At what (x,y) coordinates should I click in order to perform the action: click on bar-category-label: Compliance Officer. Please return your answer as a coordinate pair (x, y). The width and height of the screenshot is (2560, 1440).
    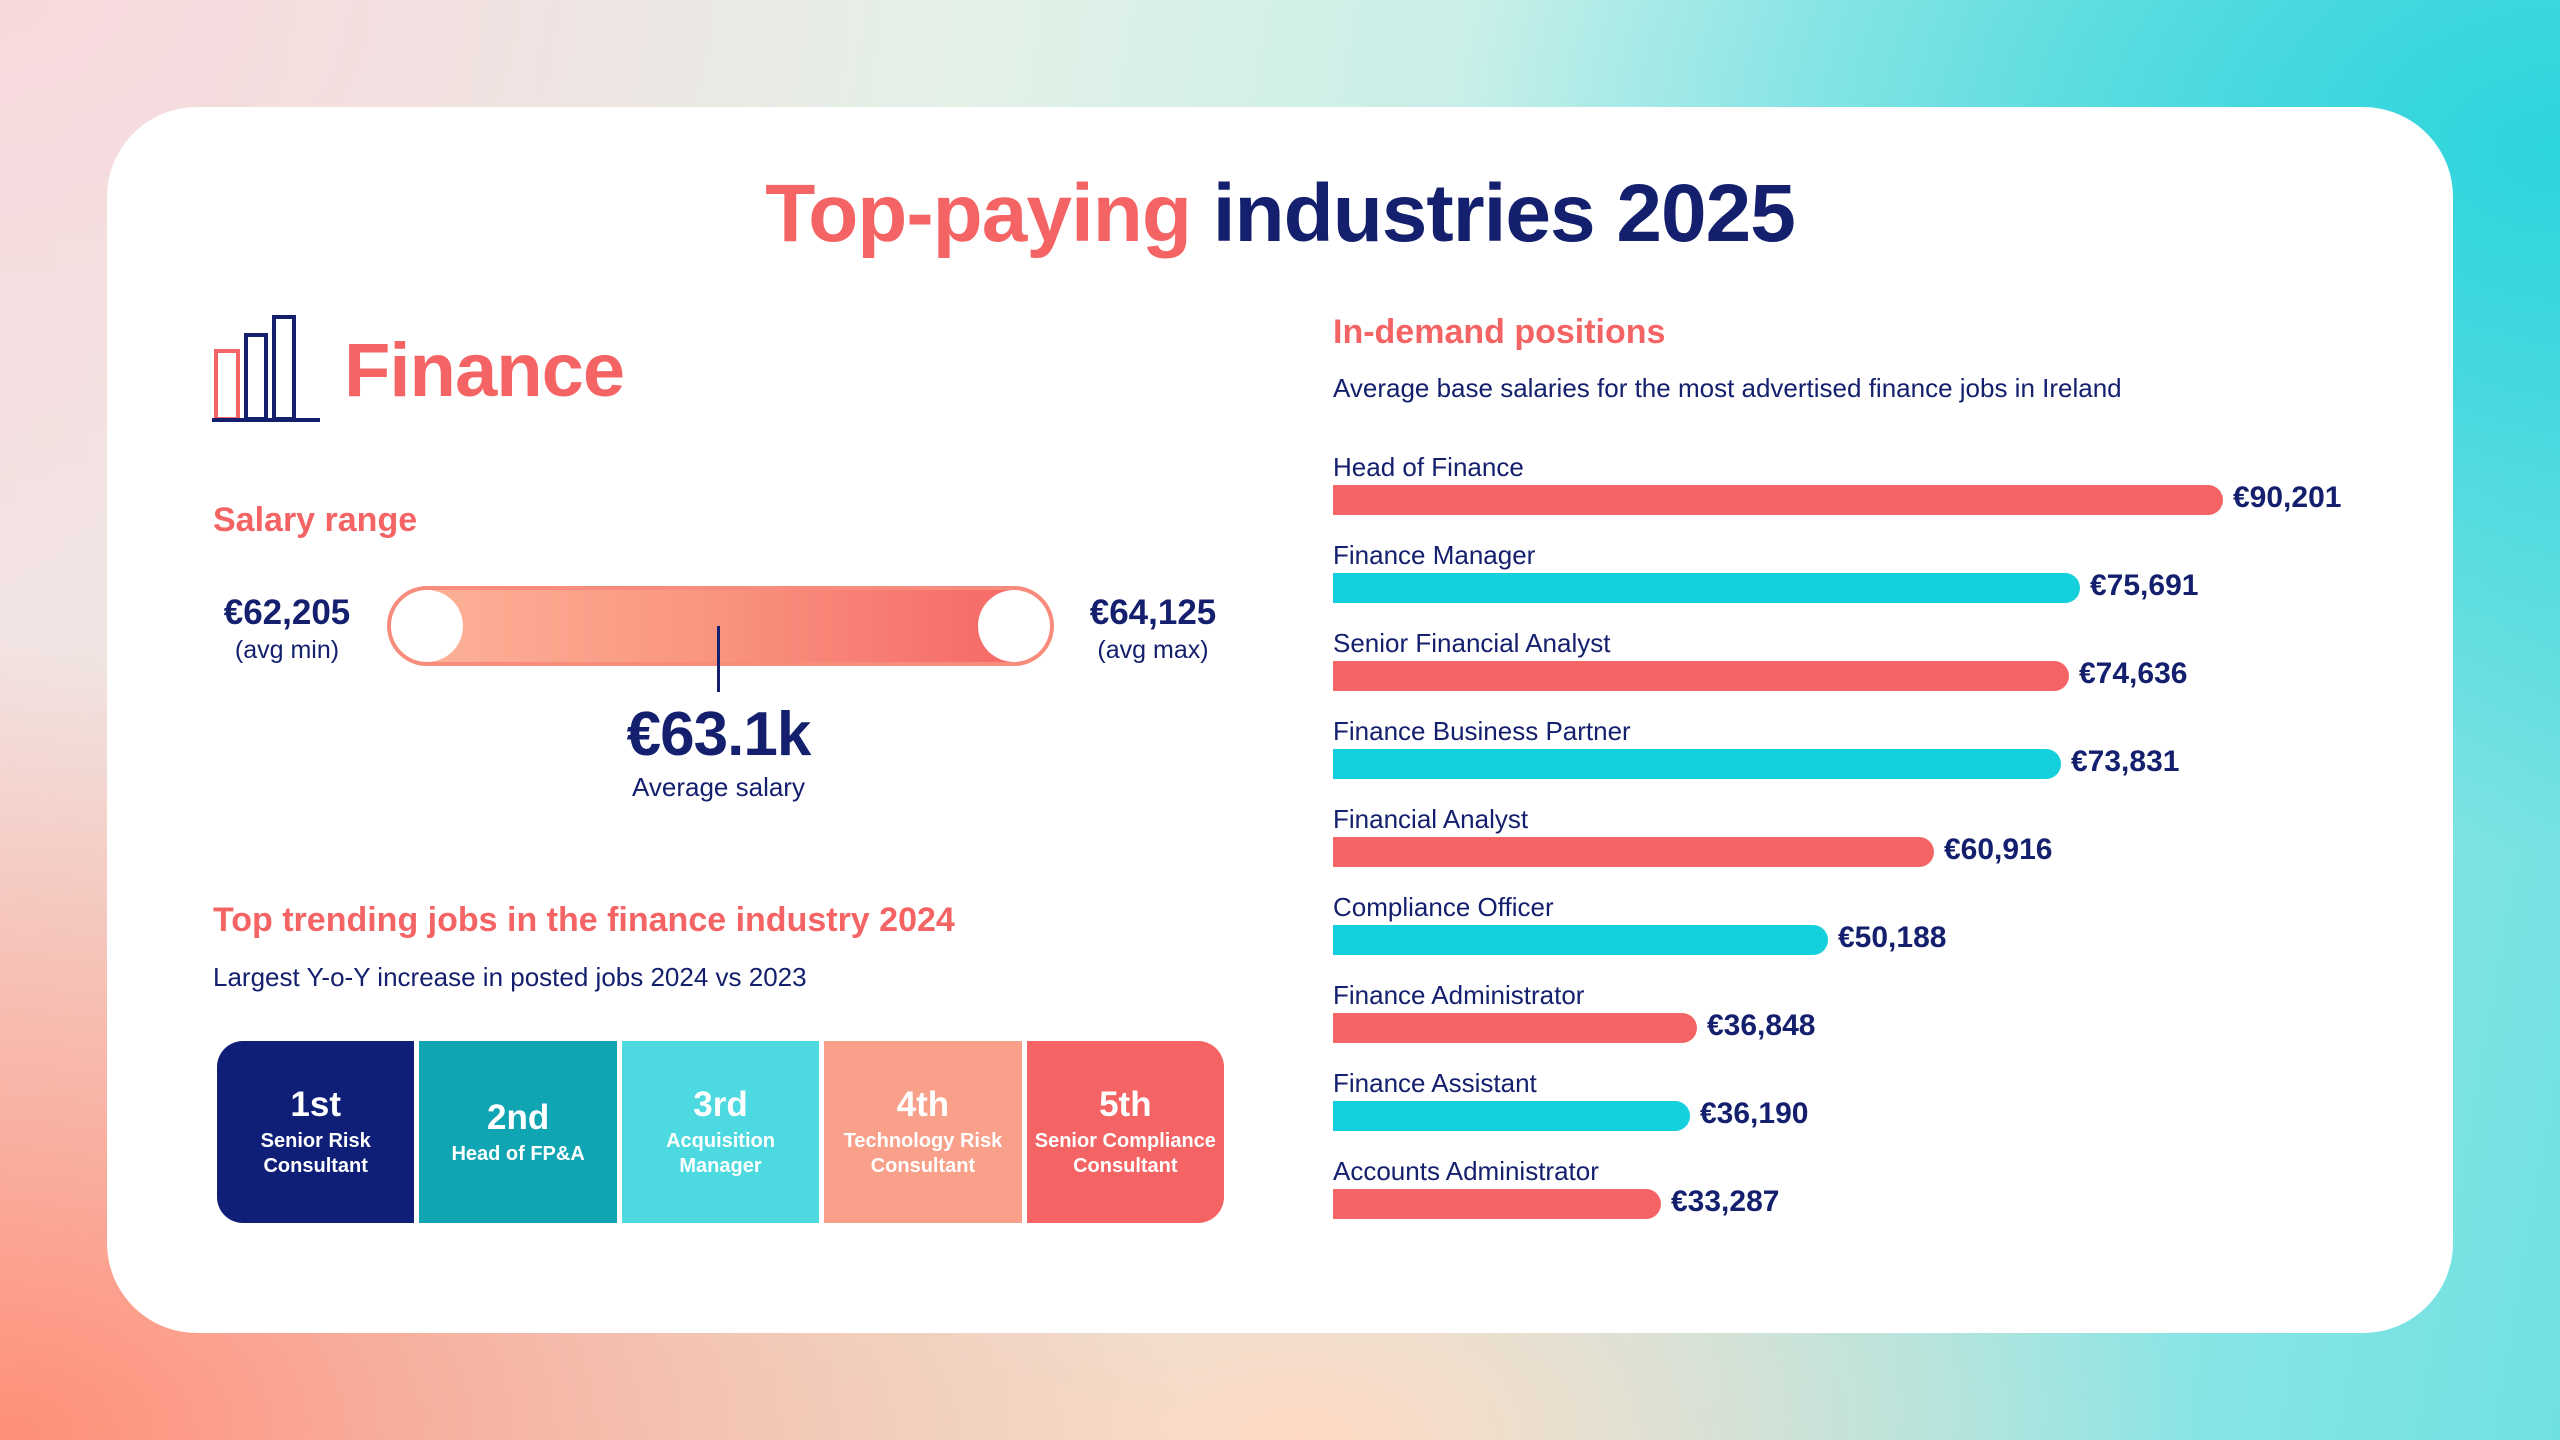
    Looking at the image, I should click on (1443, 907).